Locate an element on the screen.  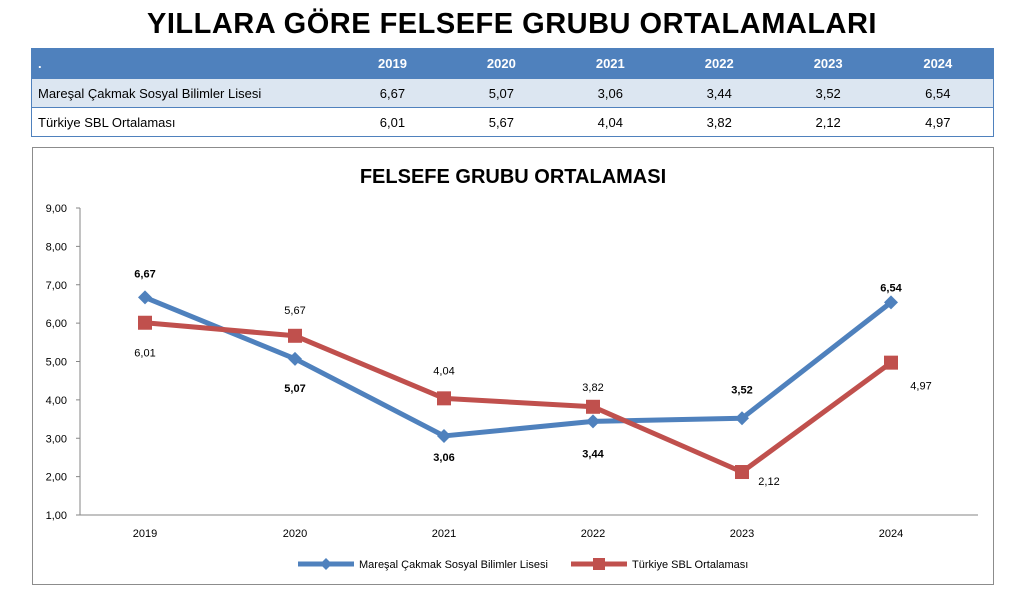
table-cell: 6,01 is located at coordinates (392, 122).